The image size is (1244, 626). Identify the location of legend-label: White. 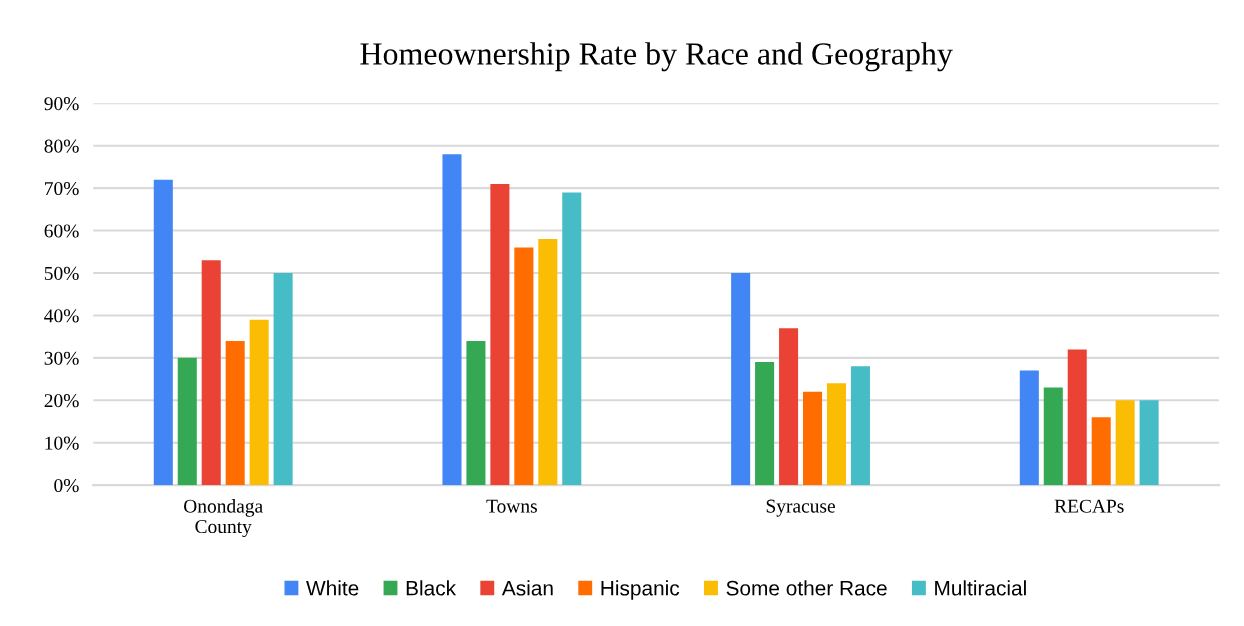
(332, 588).